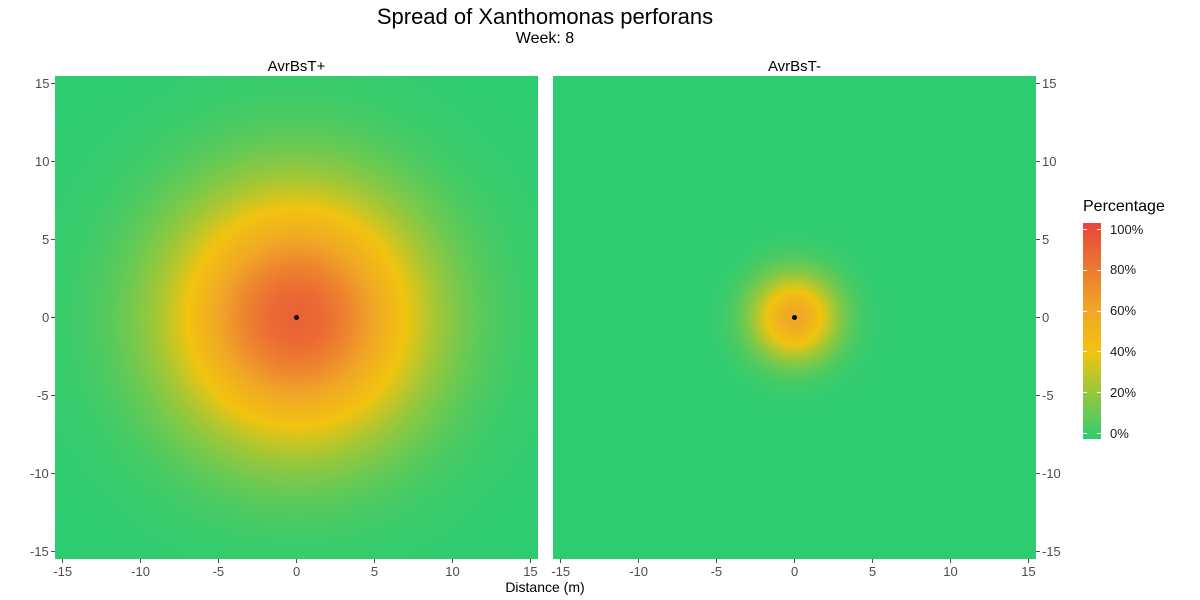 The width and height of the screenshot is (1200, 600). I want to click on x-axis-title: Distance (m), so click(545, 587).